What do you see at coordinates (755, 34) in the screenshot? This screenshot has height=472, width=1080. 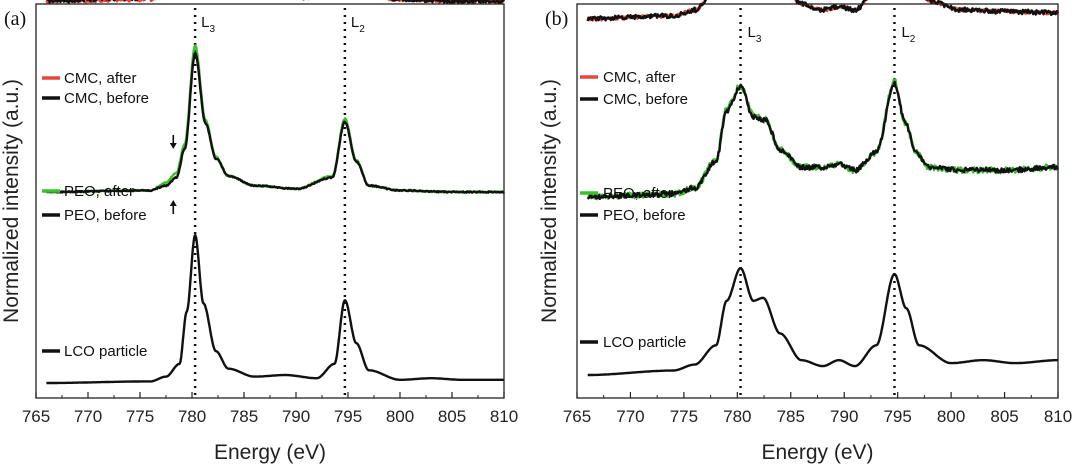 I see `panel-b-edge-label-1: L3` at bounding box center [755, 34].